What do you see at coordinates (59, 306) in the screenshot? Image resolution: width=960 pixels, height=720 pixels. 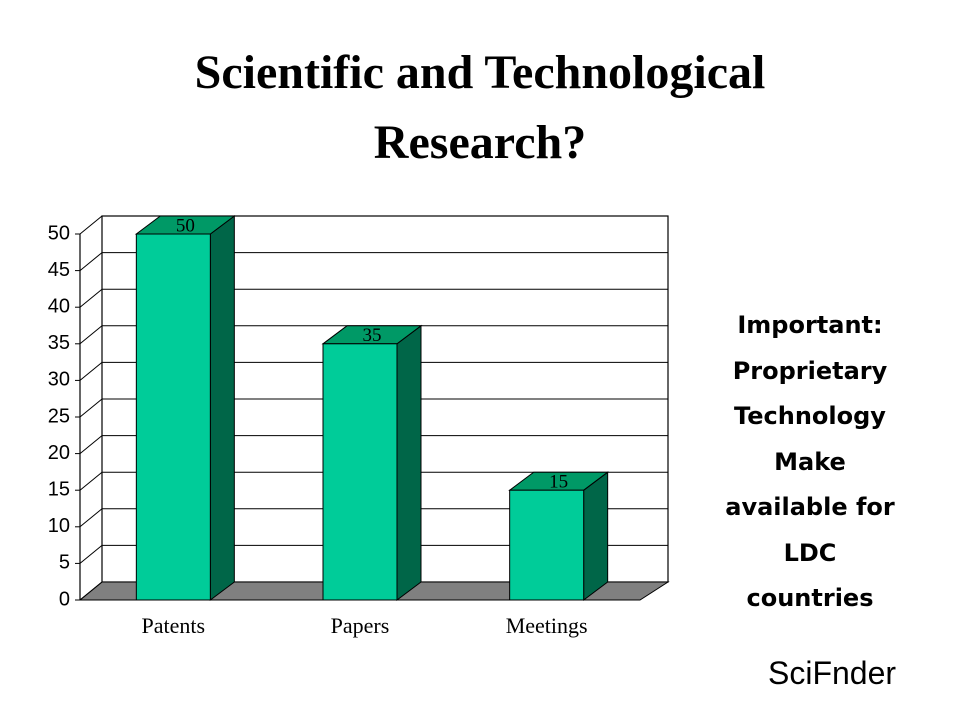 I see `y-tick-label: 40` at bounding box center [59, 306].